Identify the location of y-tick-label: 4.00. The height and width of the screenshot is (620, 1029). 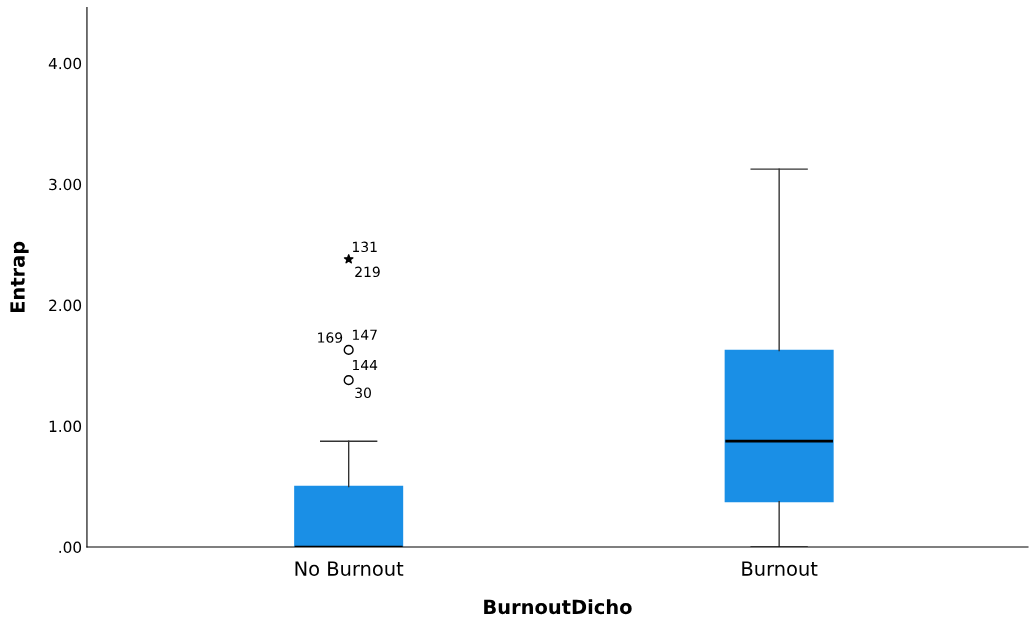
(65, 63).